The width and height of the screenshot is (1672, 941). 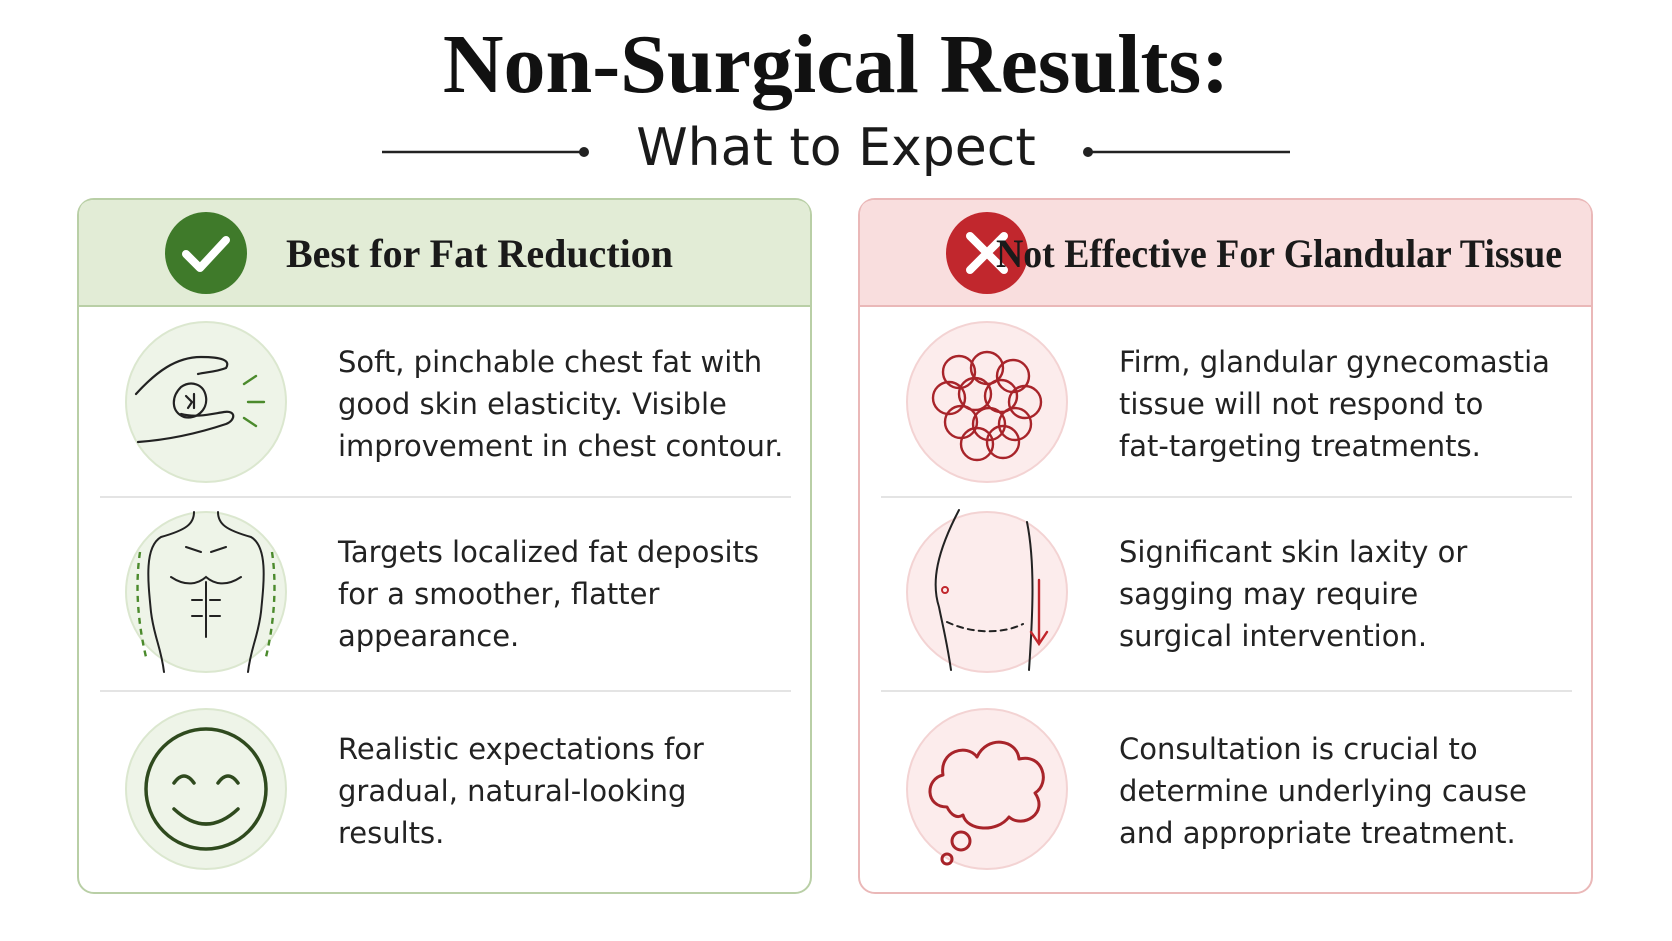 I want to click on item-text: improvement in chest contour., so click(x=560, y=446).